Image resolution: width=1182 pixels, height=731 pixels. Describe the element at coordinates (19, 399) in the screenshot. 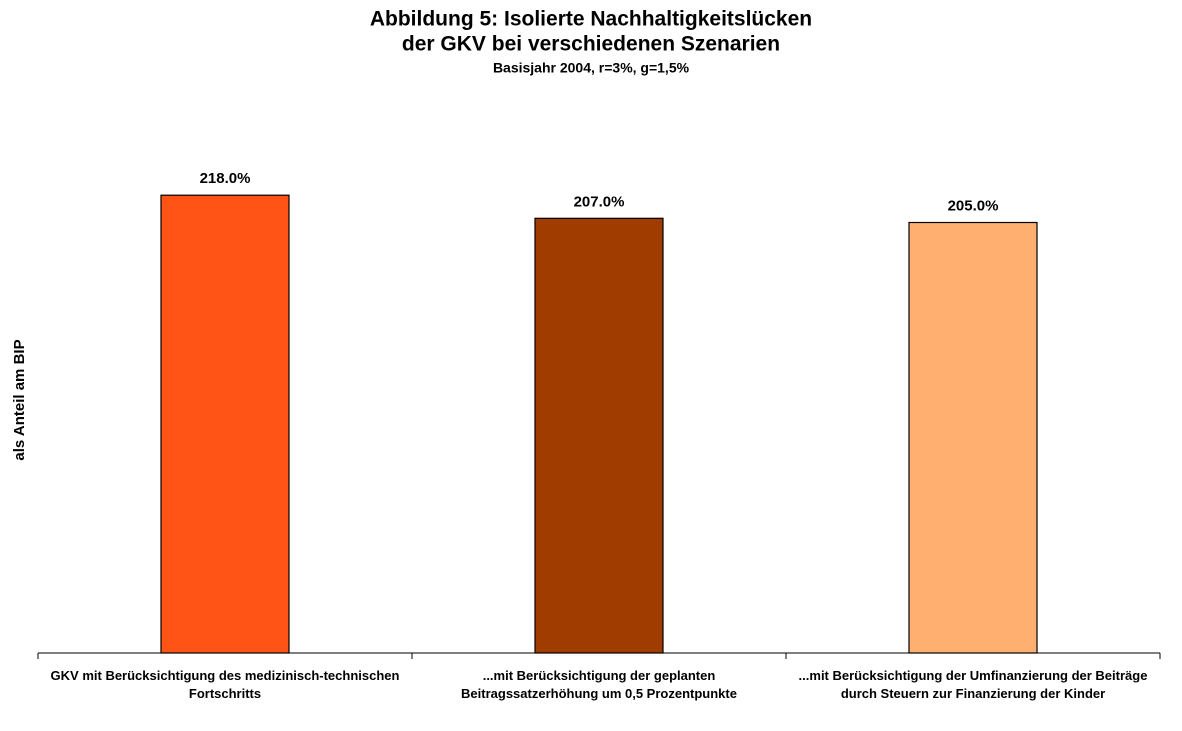

I see `y-axis-label: als Anteil am BIP` at that location.